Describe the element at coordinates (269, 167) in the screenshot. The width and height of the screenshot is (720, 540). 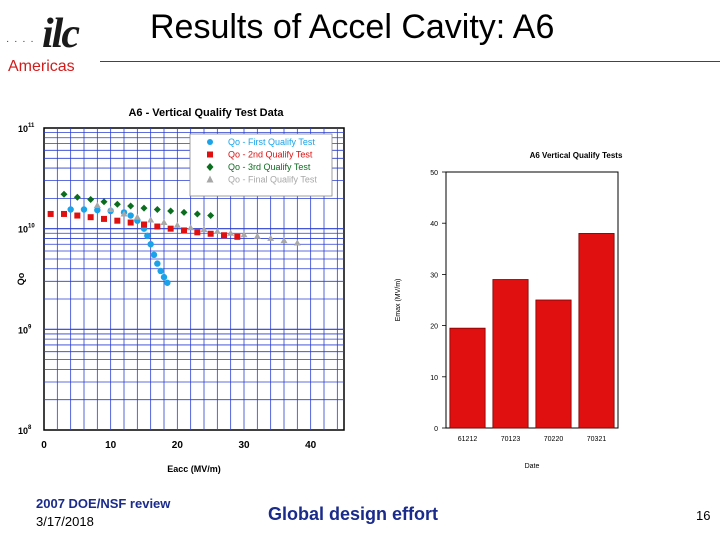
I see `legend-label: Qo - 3rd Qualify Test` at that location.